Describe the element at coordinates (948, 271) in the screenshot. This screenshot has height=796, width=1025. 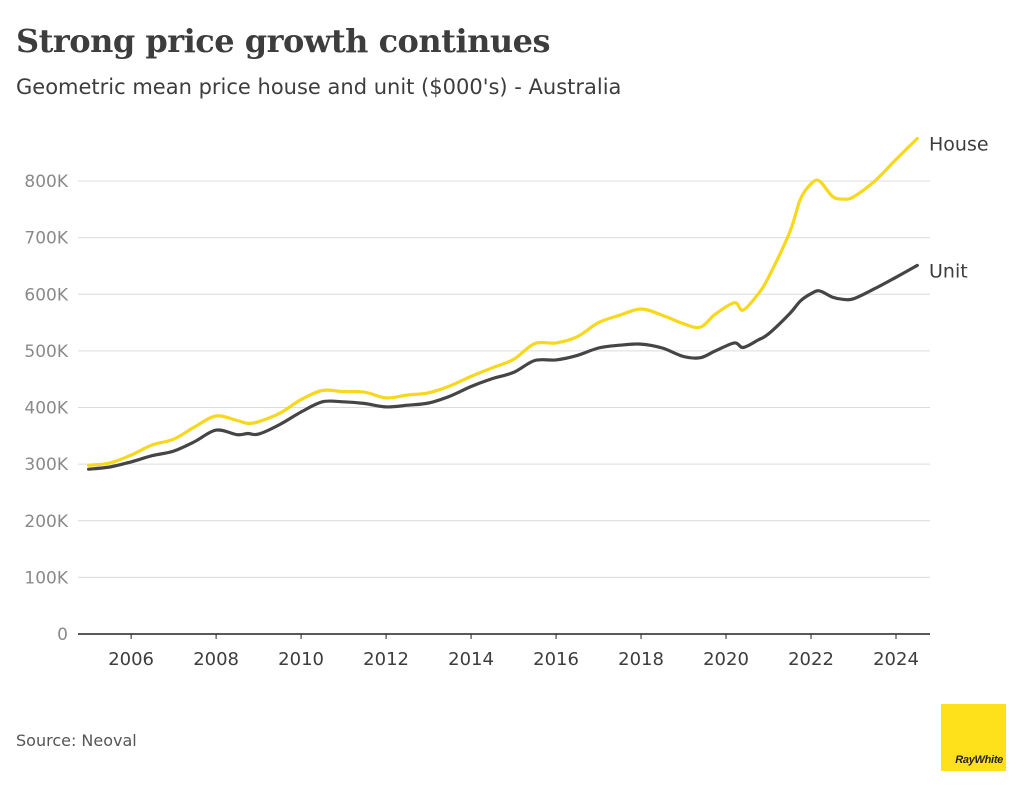
I see `unit-series-label: Unit` at that location.